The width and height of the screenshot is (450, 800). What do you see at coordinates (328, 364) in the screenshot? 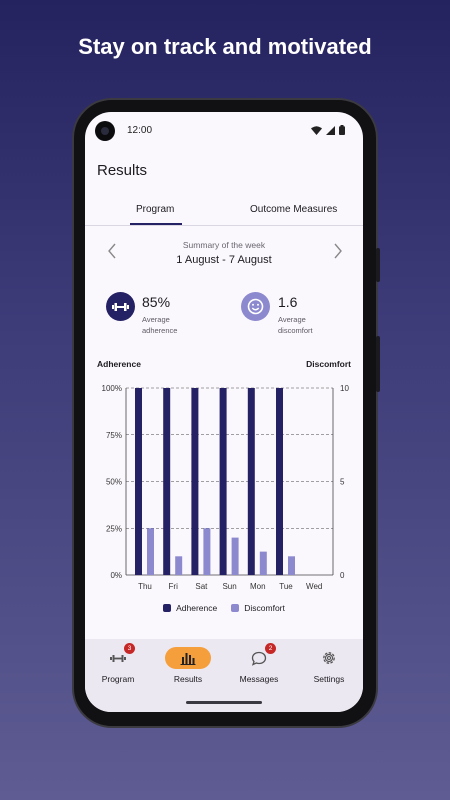
I see `right-axis-title: Discomfort` at bounding box center [328, 364].